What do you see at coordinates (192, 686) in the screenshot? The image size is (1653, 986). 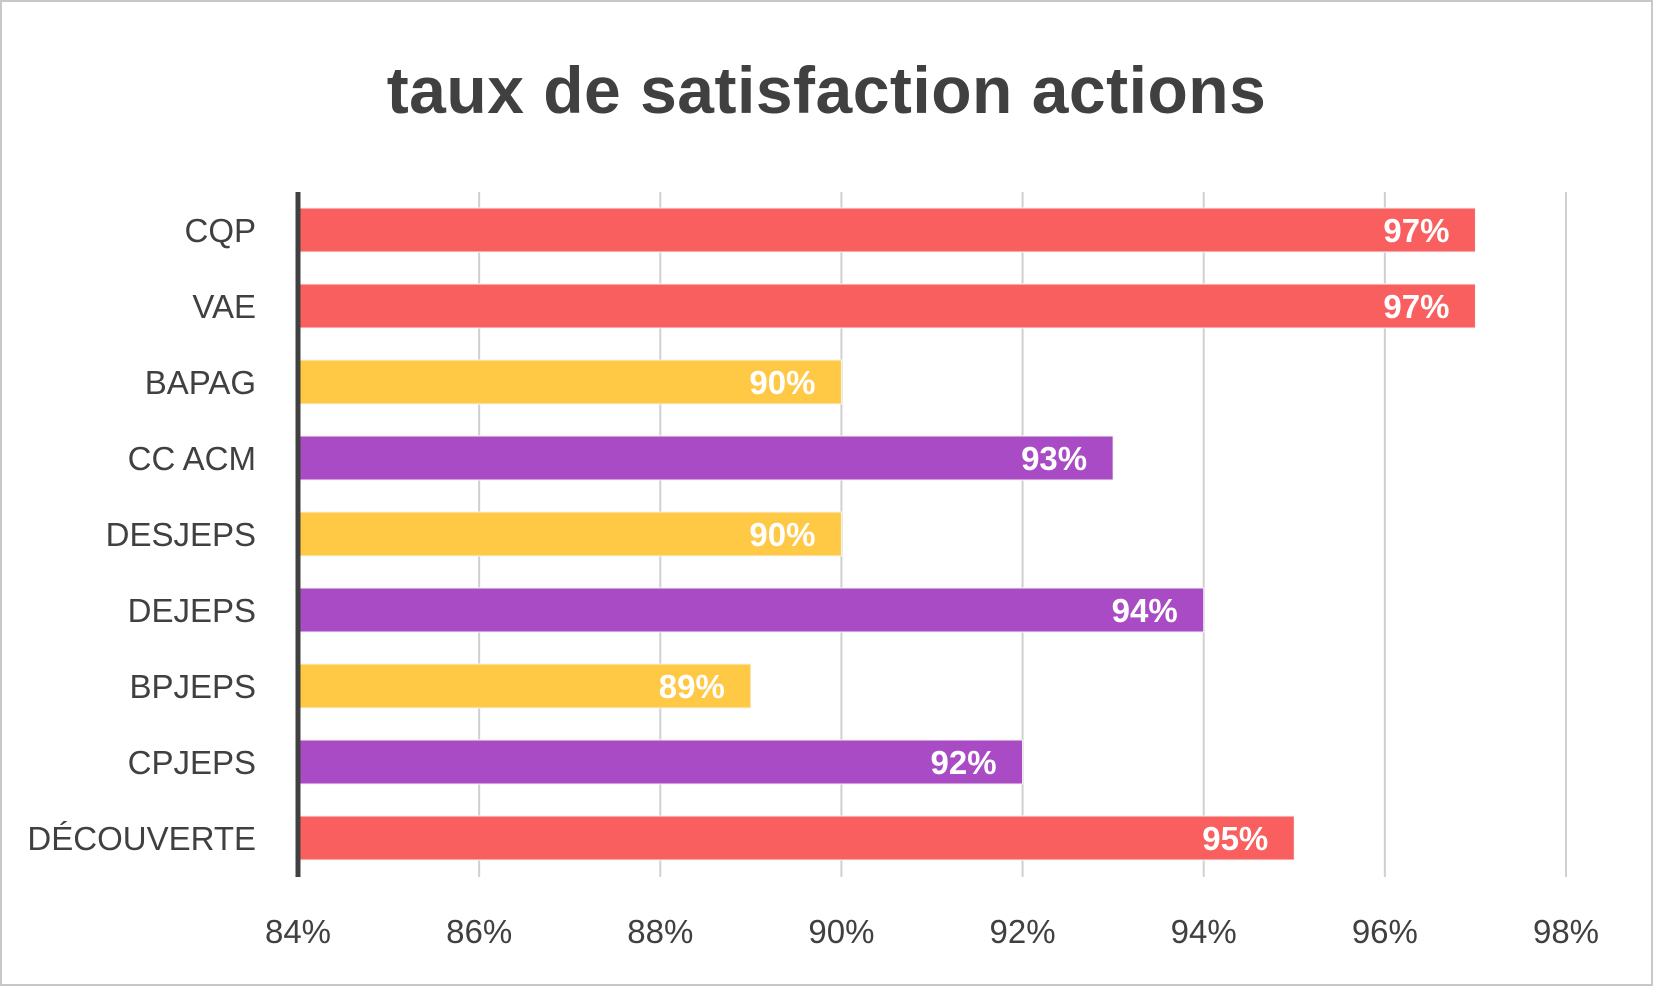 I see `category-label: BPJEPS` at bounding box center [192, 686].